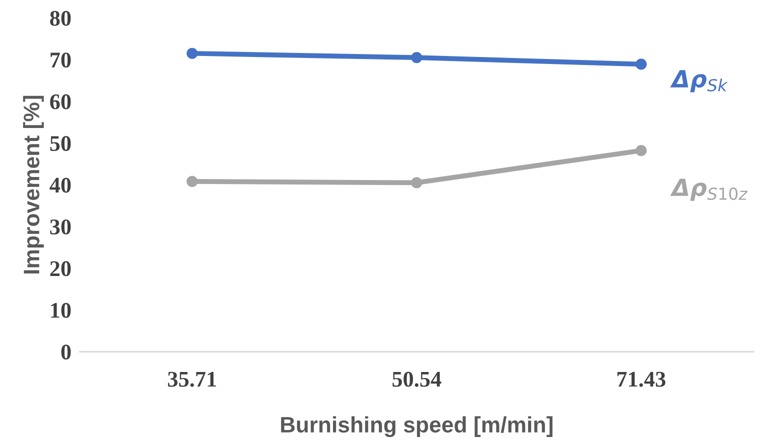 This screenshot has width=761, height=448. Describe the element at coordinates (60, 268) in the screenshot. I see `y-tick-label: 20` at that location.